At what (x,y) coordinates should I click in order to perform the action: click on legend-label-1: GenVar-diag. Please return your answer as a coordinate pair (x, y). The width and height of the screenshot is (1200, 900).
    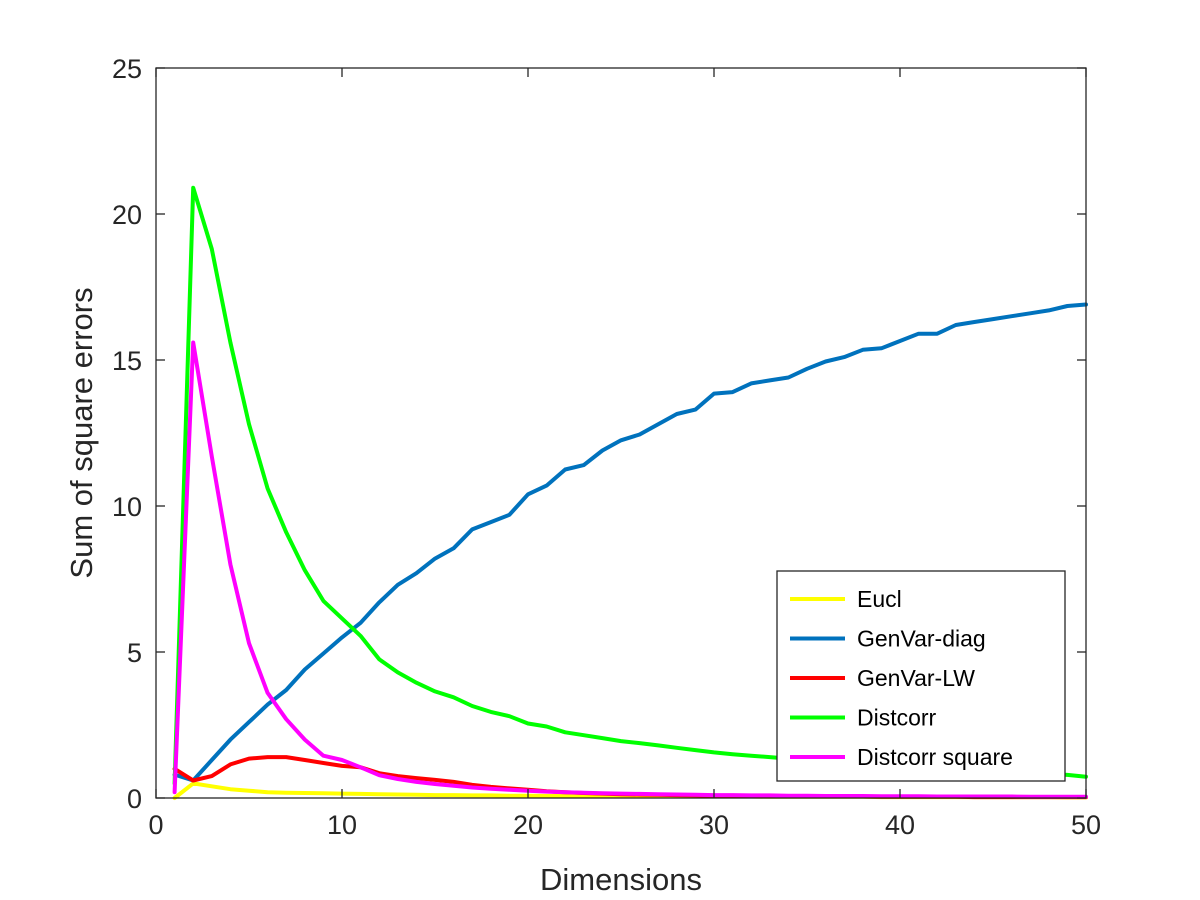
    Looking at the image, I should click on (921, 639).